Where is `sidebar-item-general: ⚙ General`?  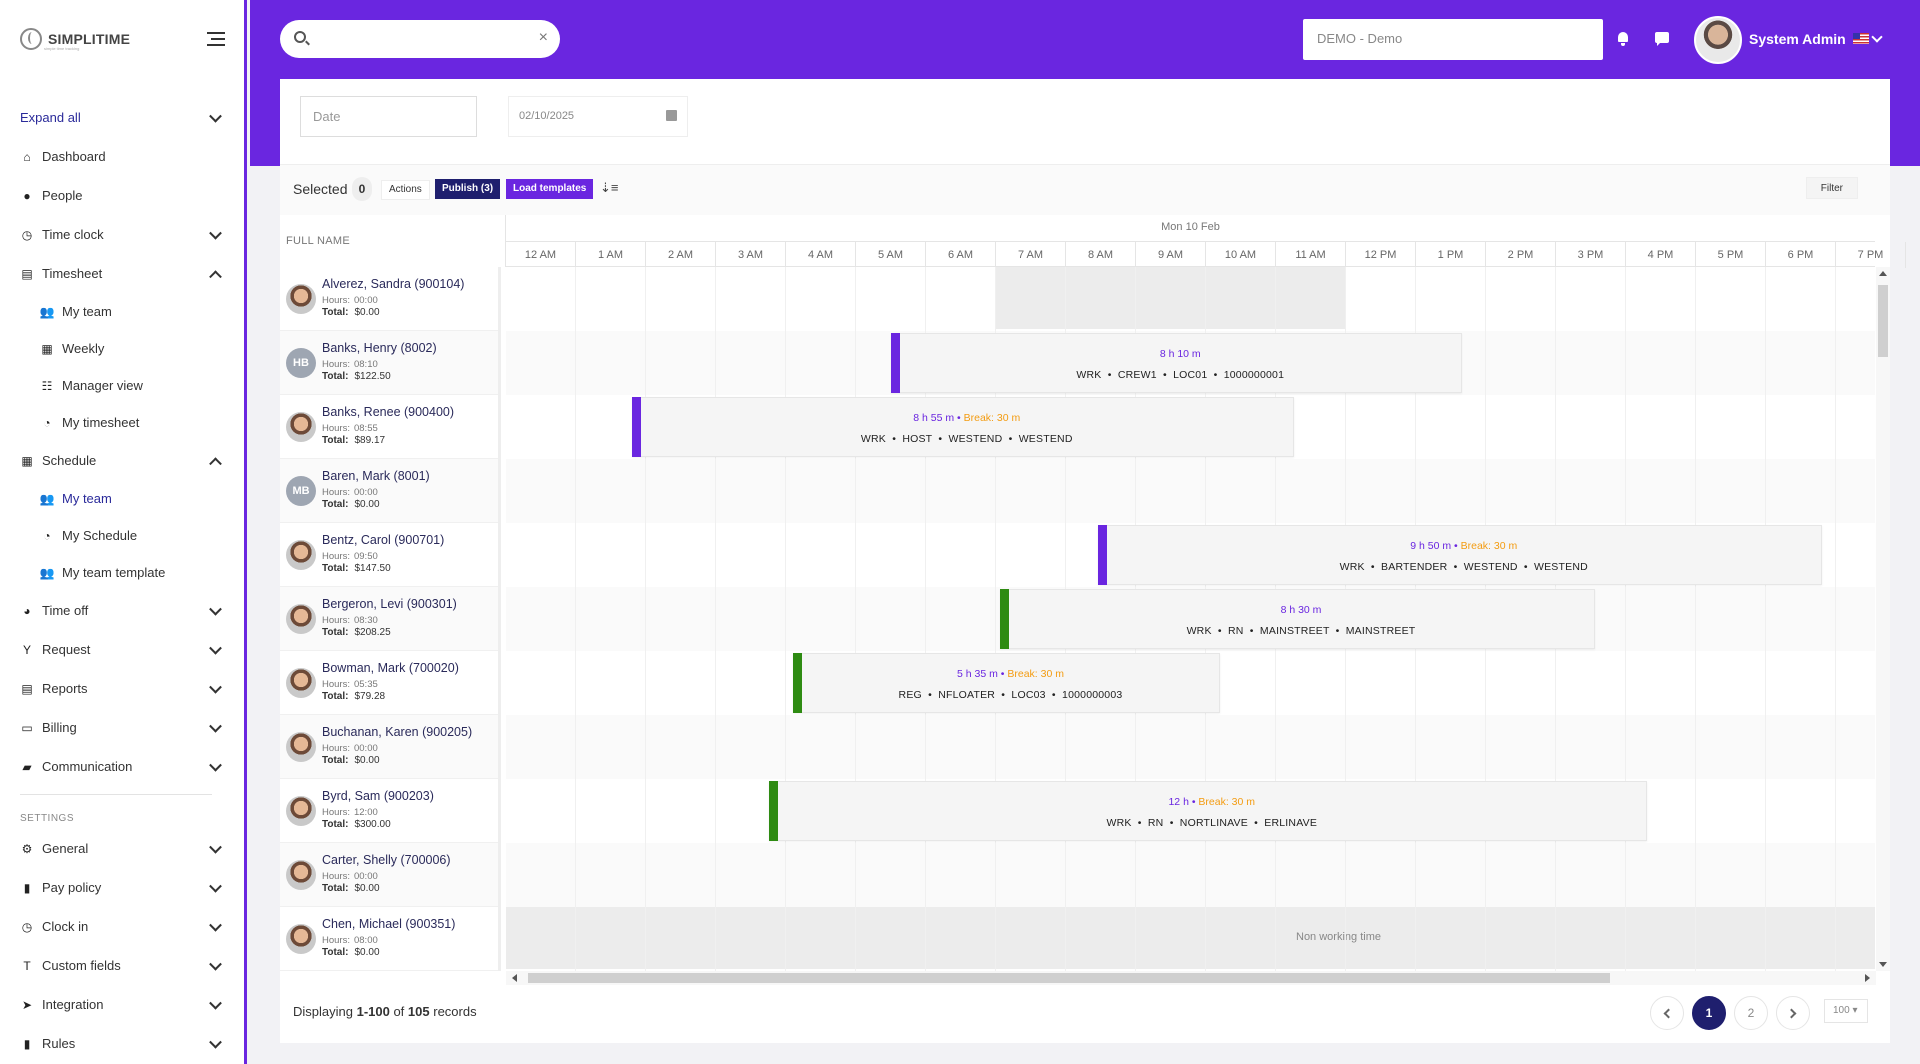 sidebar-item-general: ⚙ General is located at coordinates (115, 848).